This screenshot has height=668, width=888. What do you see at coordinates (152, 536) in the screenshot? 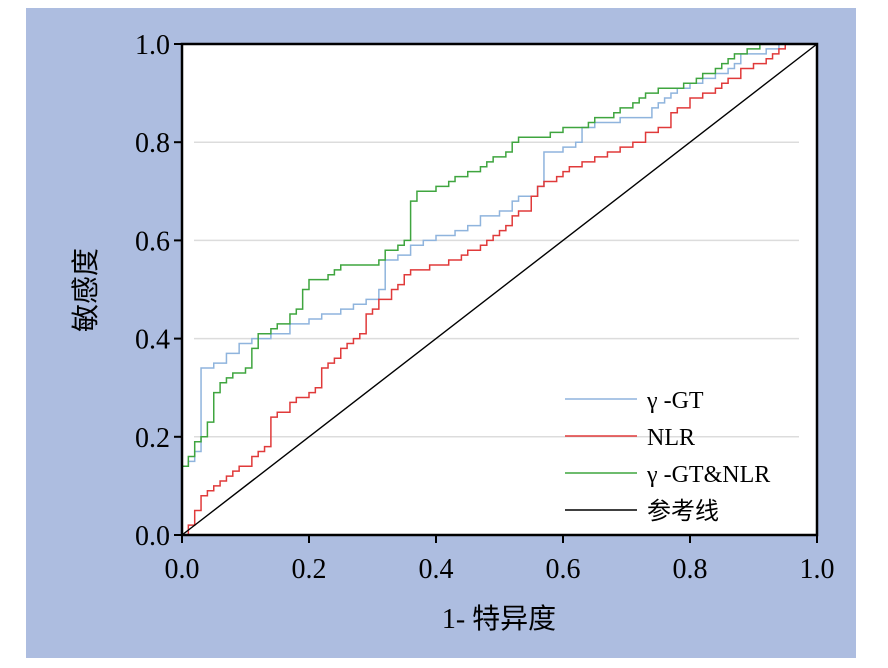
I see `y-tick-label: 0.0` at bounding box center [152, 536].